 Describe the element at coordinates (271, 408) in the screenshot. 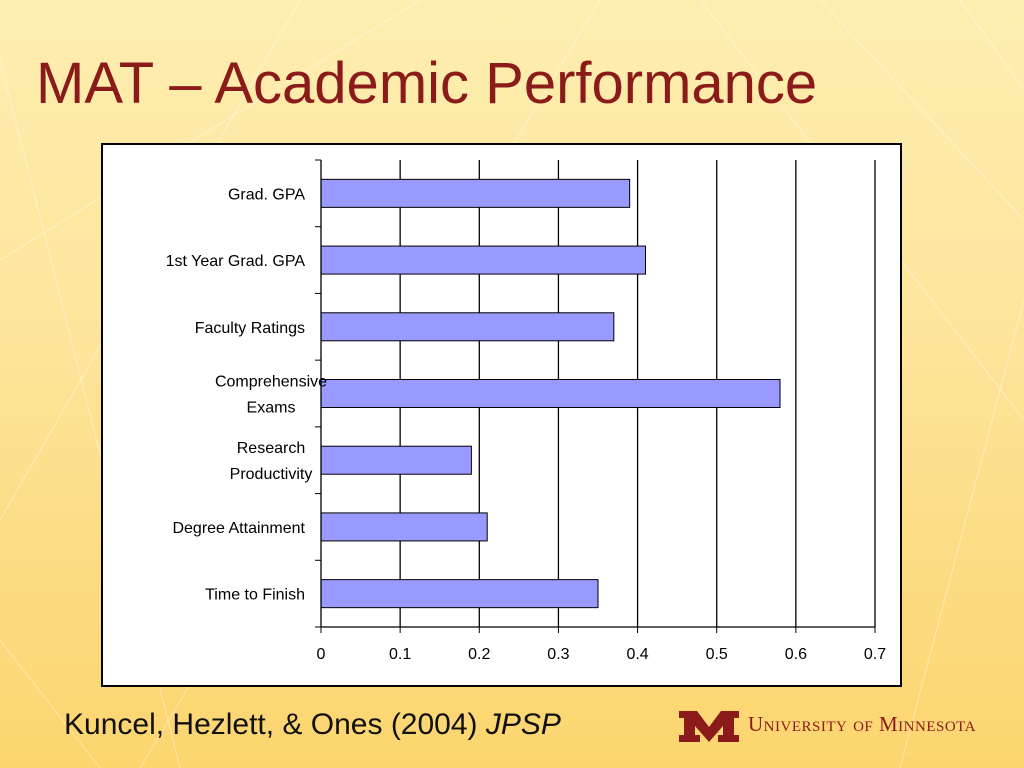

I see `y-category-label: Exams` at that location.